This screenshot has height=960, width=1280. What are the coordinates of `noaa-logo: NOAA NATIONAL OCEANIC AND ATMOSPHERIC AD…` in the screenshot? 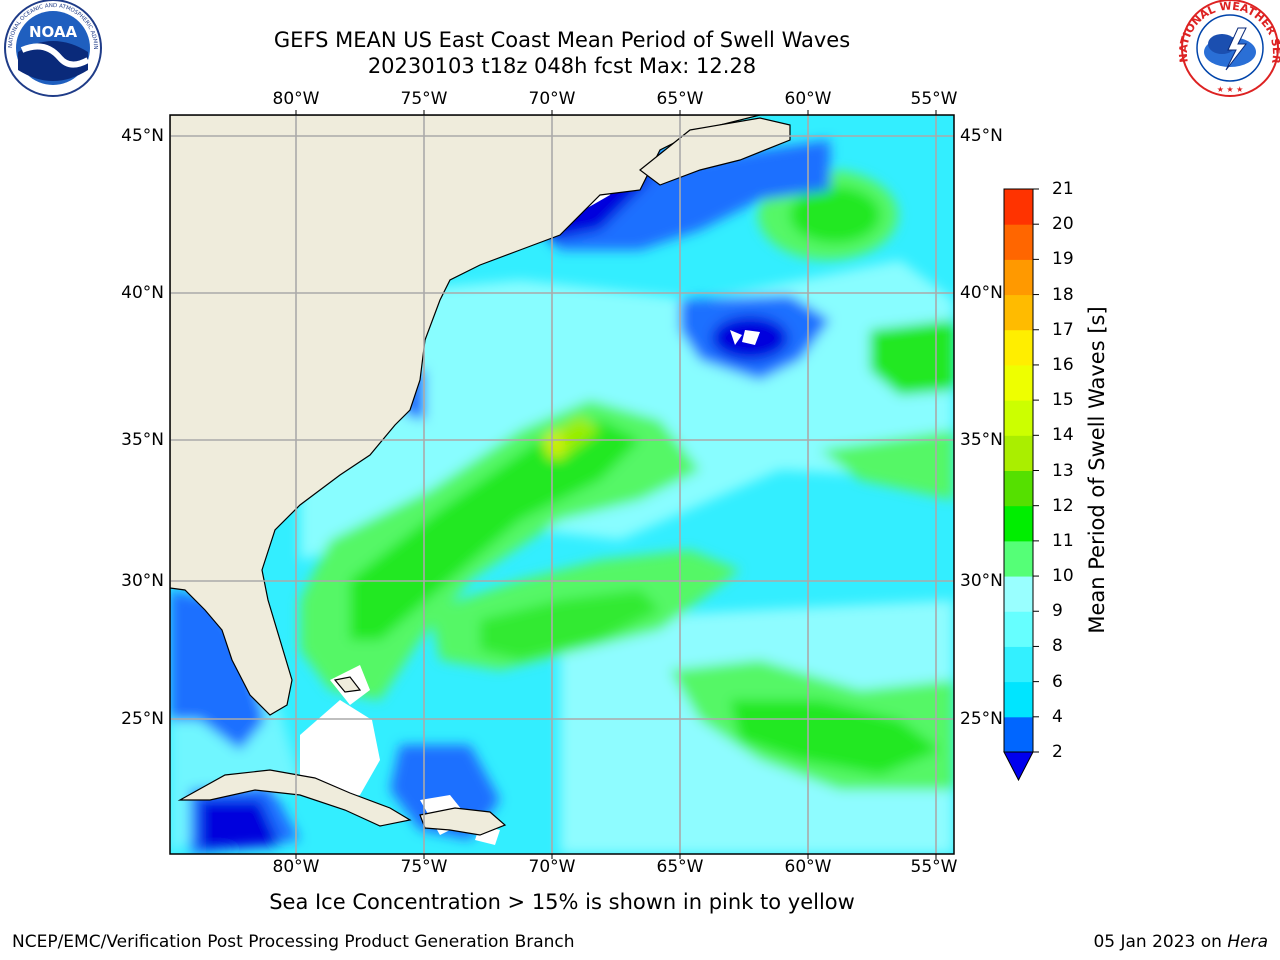 It's located at (51, 48).